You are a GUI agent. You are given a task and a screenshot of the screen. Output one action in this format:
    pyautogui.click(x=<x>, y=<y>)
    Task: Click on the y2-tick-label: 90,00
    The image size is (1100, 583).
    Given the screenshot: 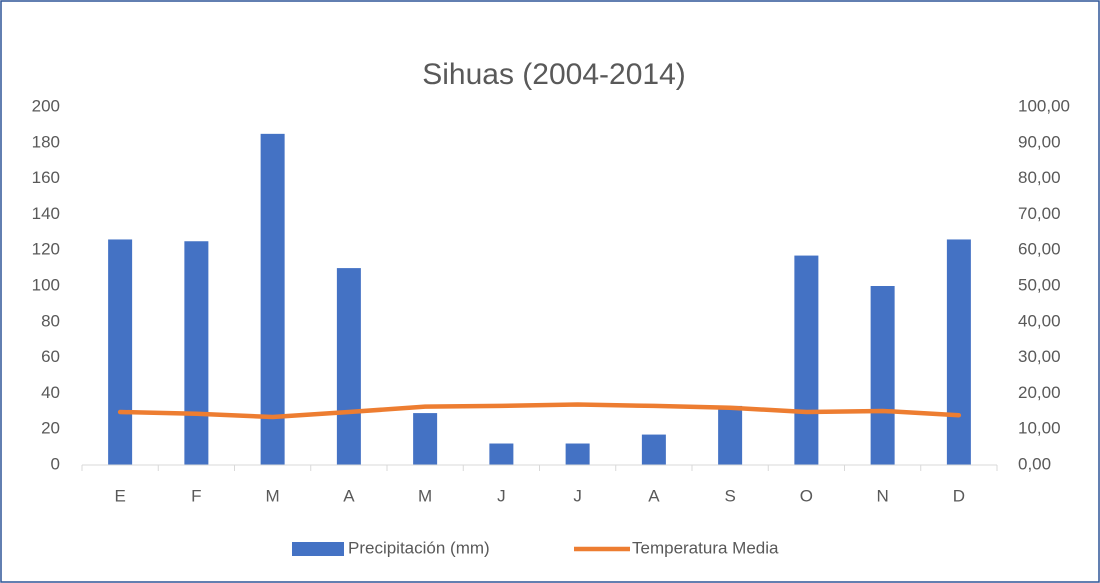 What is the action you would take?
    pyautogui.click(x=1039, y=141)
    